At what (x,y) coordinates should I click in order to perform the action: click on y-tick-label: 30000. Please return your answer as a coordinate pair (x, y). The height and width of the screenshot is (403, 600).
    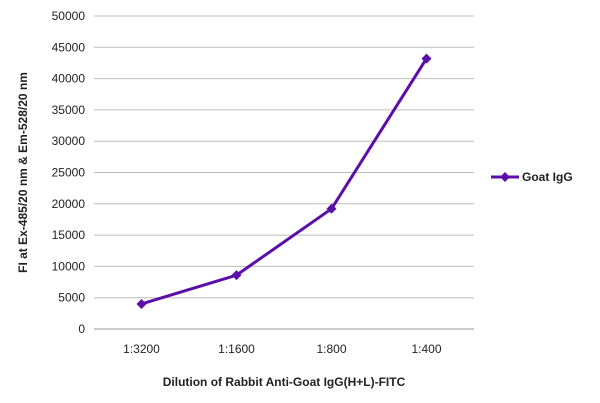
    Looking at the image, I should click on (69, 141).